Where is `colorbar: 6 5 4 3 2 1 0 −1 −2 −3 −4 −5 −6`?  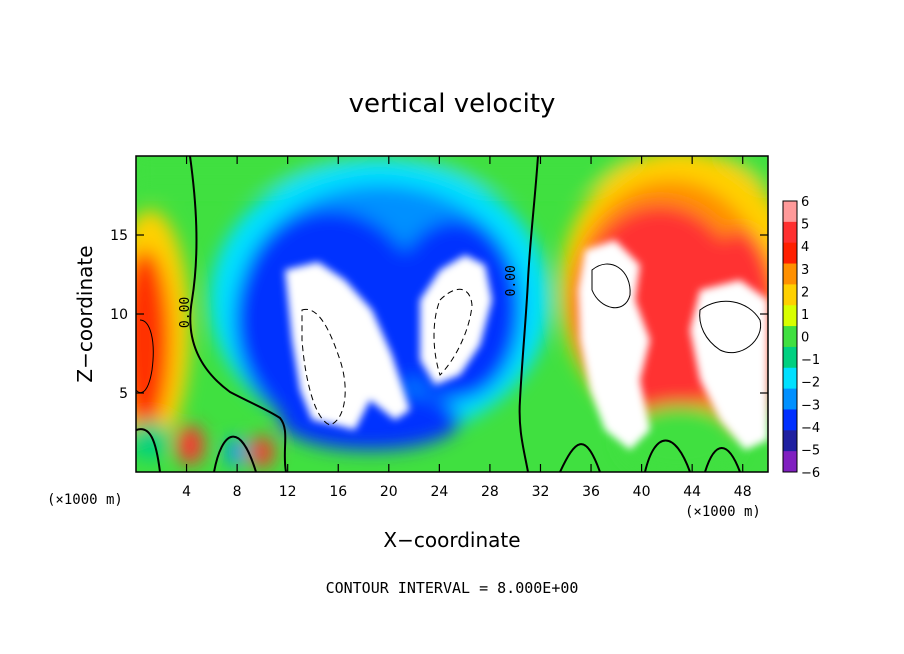 colorbar: 6 5 4 3 2 1 0 −1 −2 −3 −4 −5 −6 is located at coordinates (801, 338).